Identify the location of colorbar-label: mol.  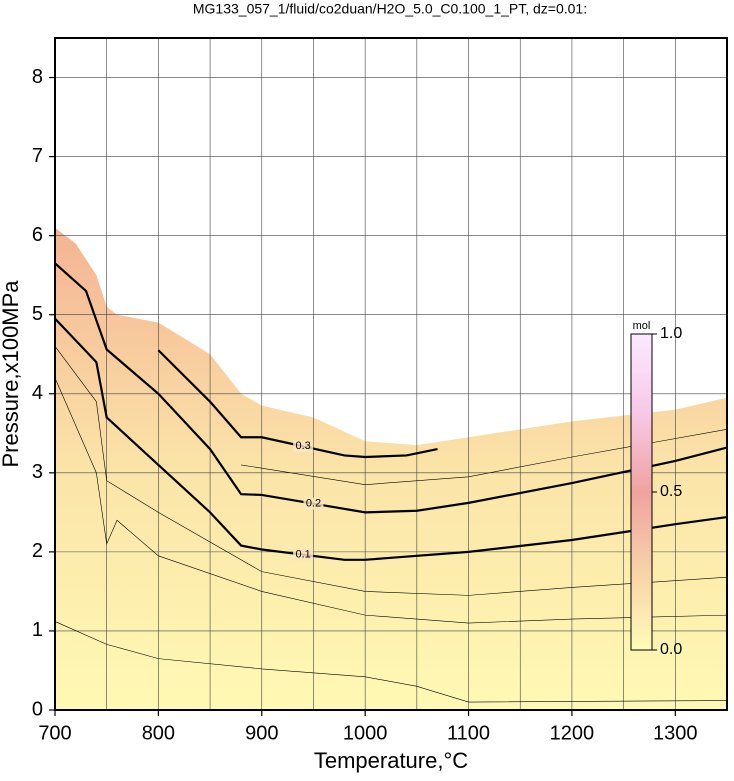
(642, 326).